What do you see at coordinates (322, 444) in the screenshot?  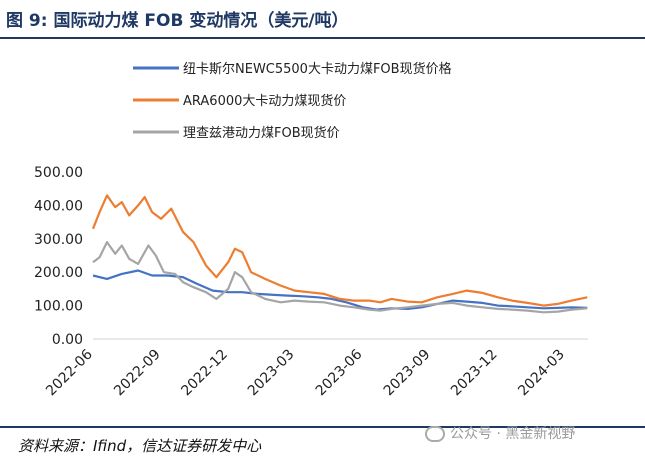 I see `source-bar: 资料来源：Ifind，信达证券研发中心` at bounding box center [322, 444].